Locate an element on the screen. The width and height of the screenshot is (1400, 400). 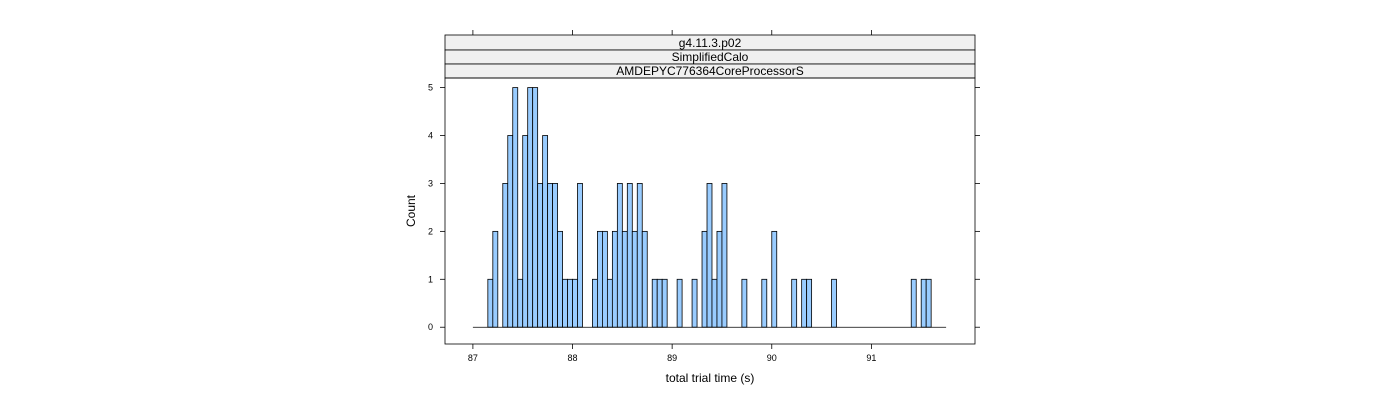
y-tick-label: 0 is located at coordinates (430, 327).